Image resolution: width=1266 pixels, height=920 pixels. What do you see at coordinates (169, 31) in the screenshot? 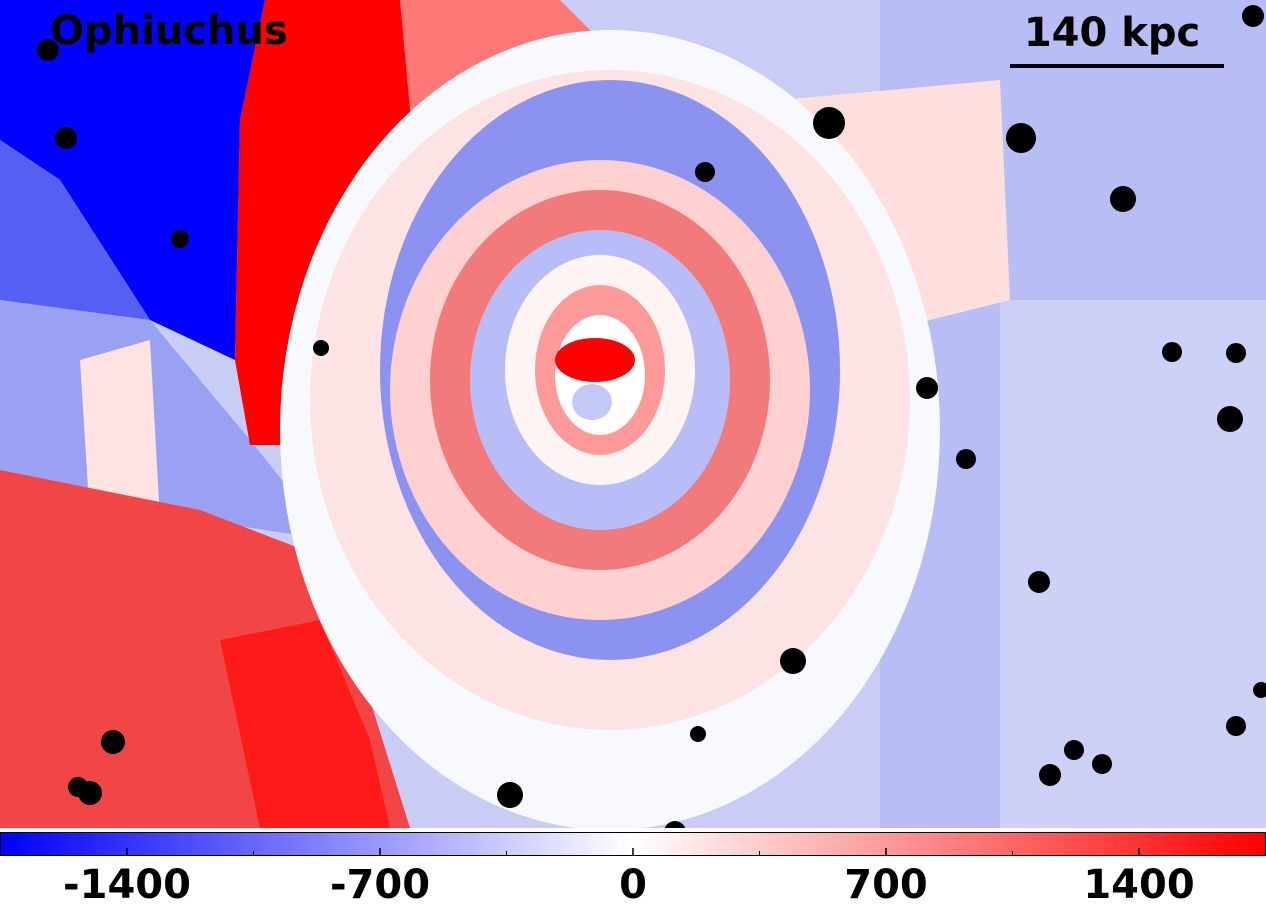
I see `title: Ophiuchus` at bounding box center [169, 31].